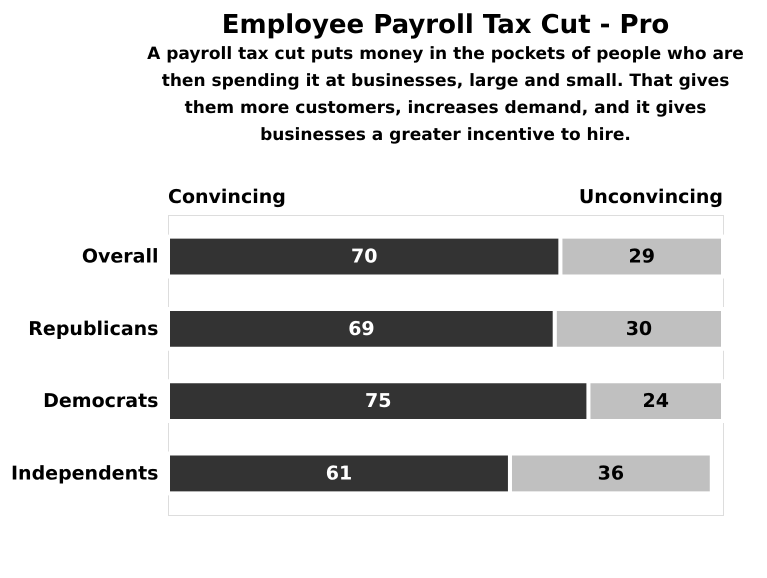 The height and width of the screenshot is (578, 767). What do you see at coordinates (364, 257) in the screenshot?
I see `data-label: 70` at bounding box center [364, 257].